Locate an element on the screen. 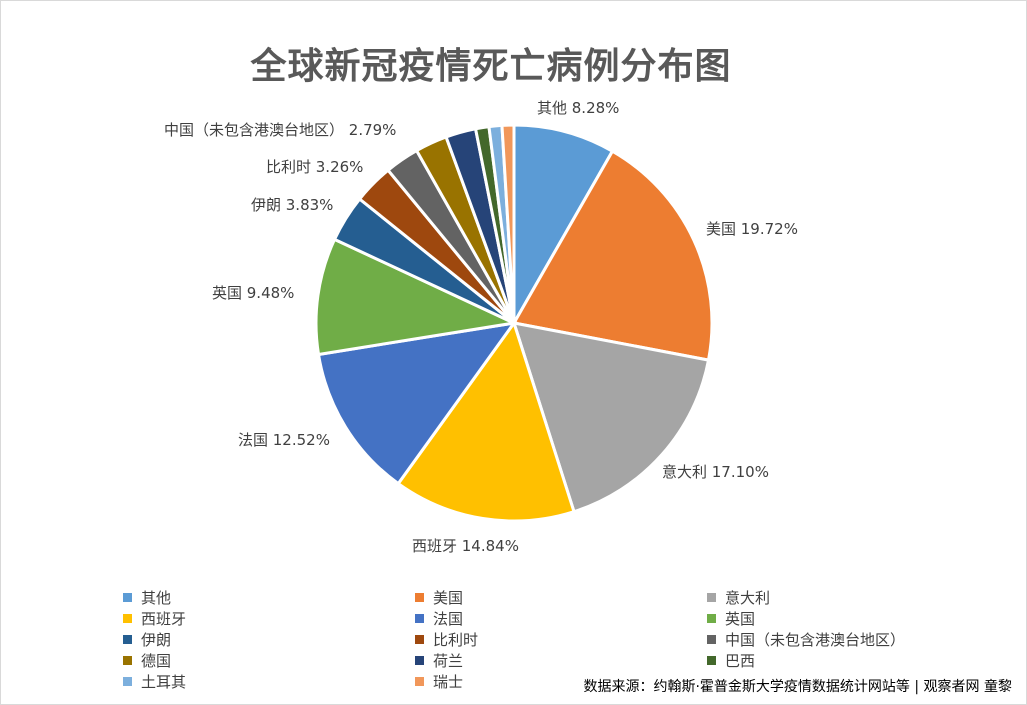  data-label: 法国 12.52% is located at coordinates (284, 440).